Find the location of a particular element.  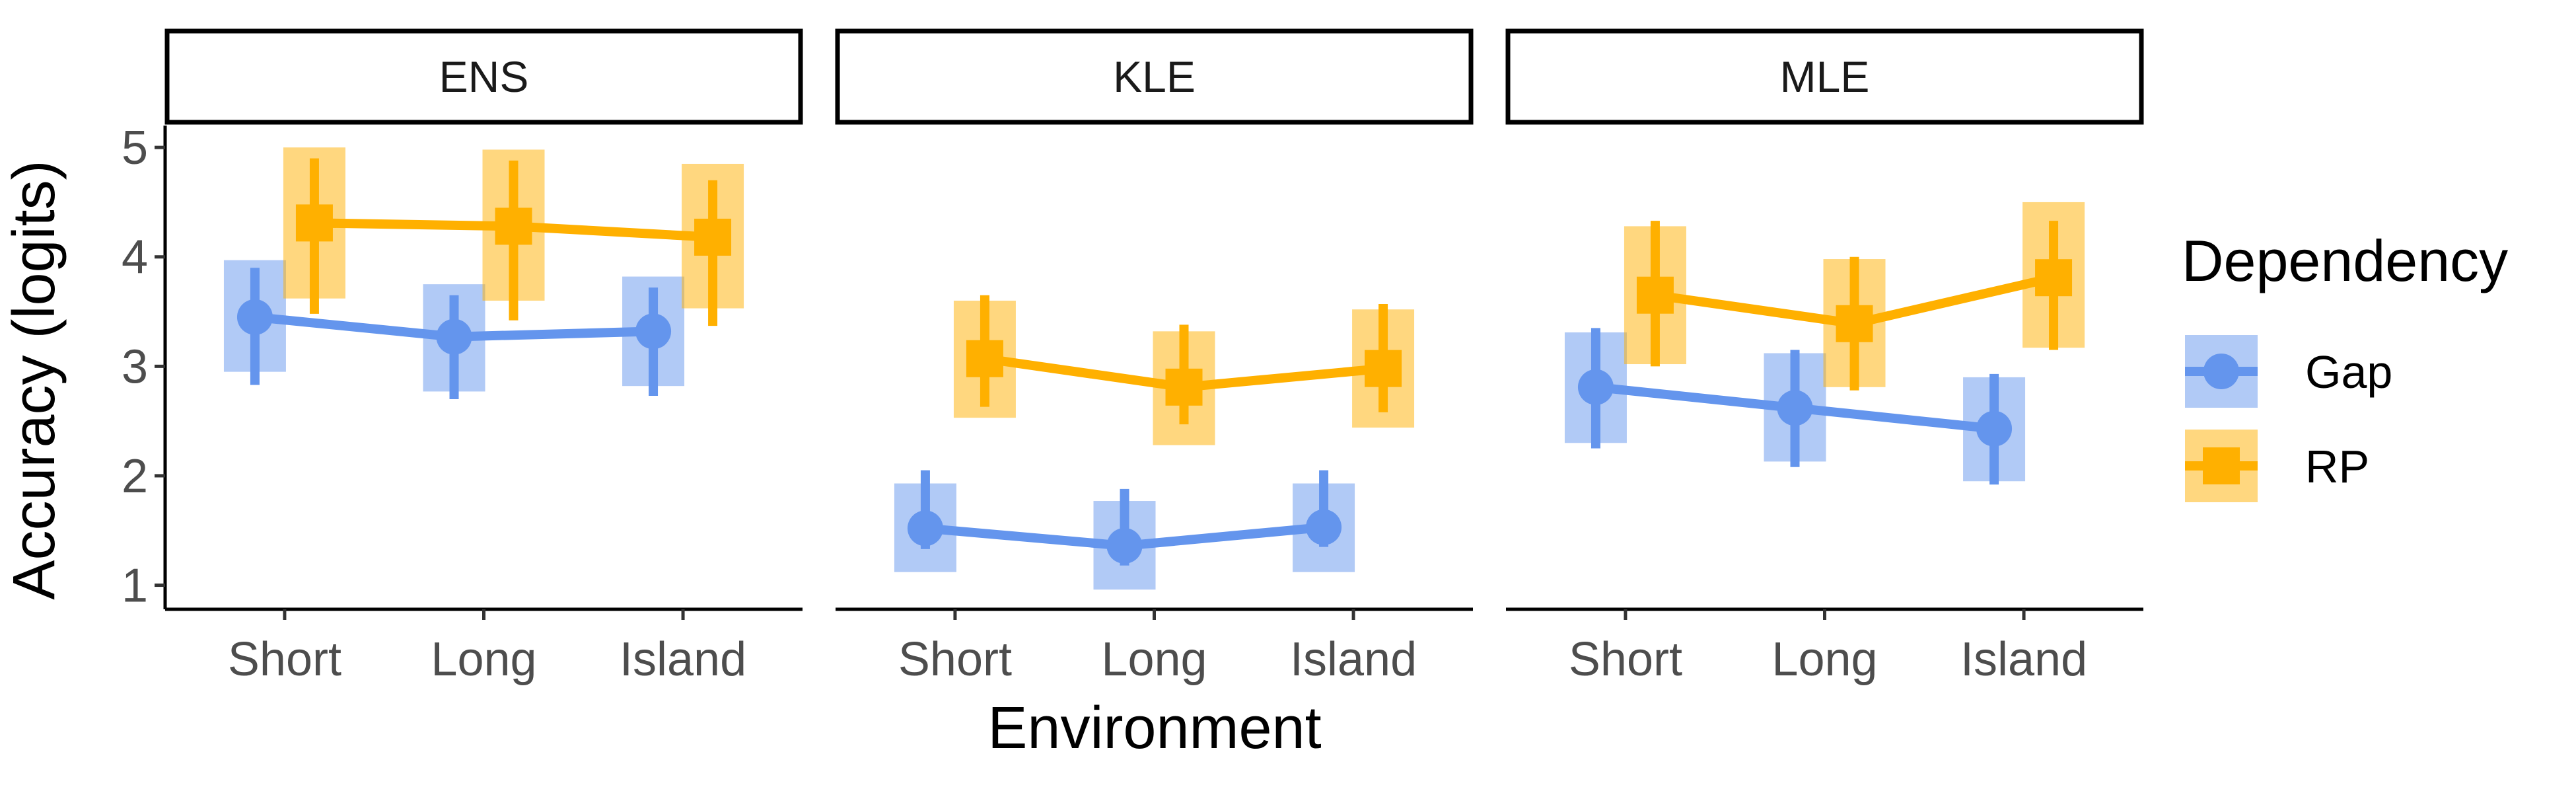

strip-label: ENS is located at coordinates (484, 76).